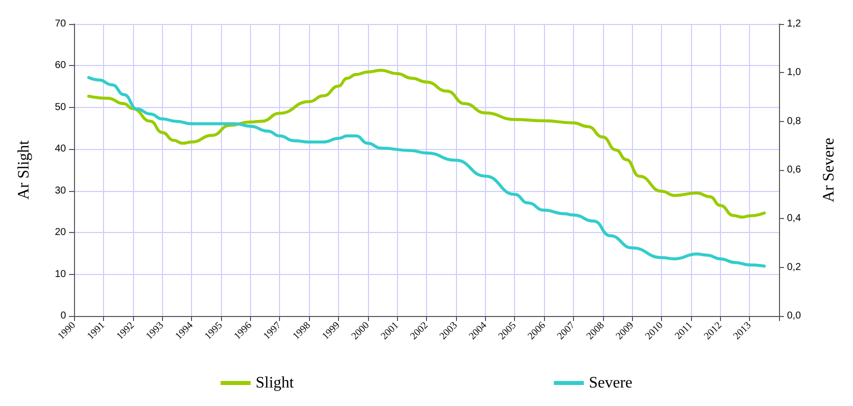 The height and width of the screenshot is (406, 853). I want to click on y2-tick-label: 1,0, so click(794, 72).